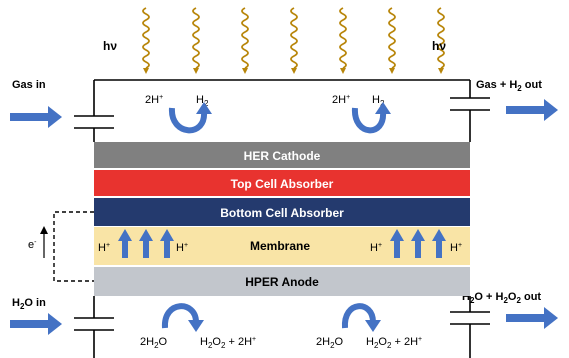 Image resolution: width=569 pixels, height=358 pixels. I want to click on layer-hper-anode: HPER Anode, so click(282, 281).